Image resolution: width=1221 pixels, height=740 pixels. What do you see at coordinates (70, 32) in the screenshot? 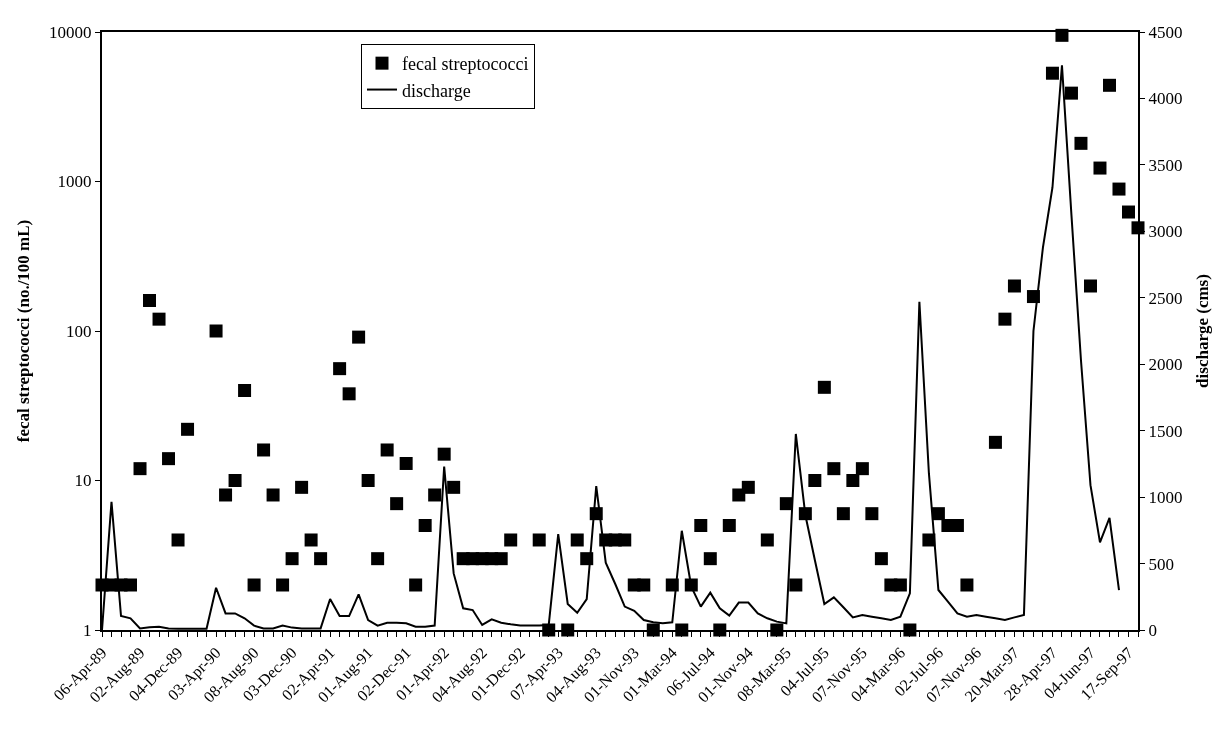
I see `y-tick-label: 10000` at bounding box center [70, 32].